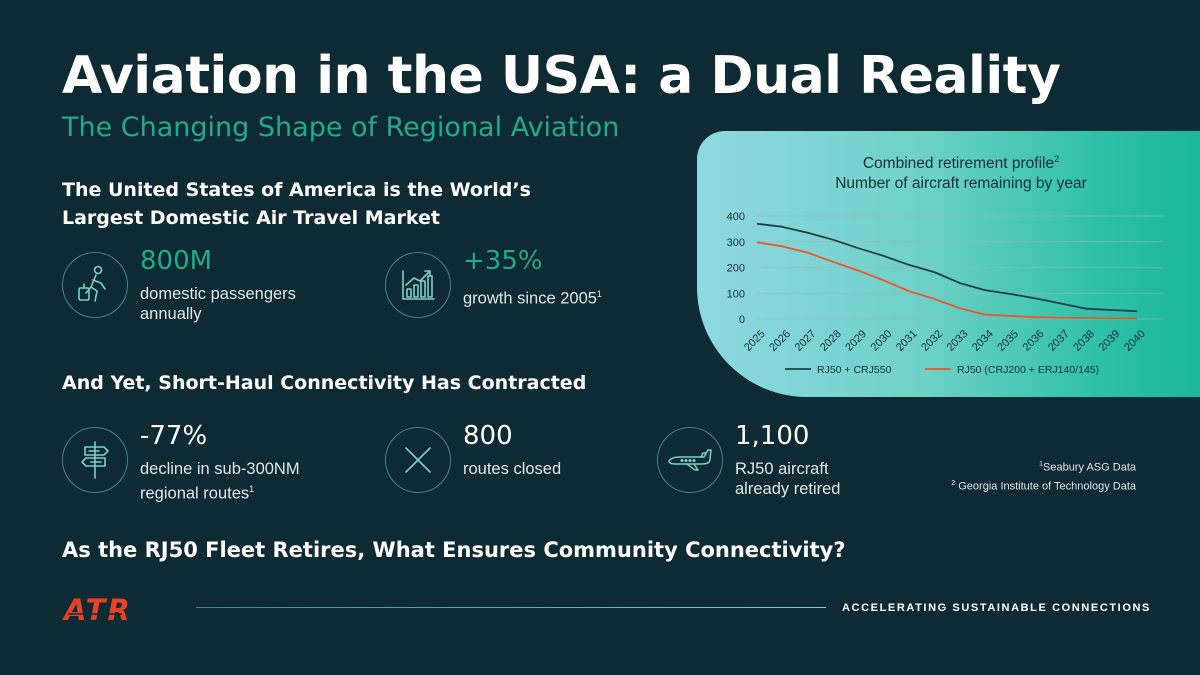 The width and height of the screenshot is (1200, 675). I want to click on x-tick-label: 2037, so click(1059, 341).